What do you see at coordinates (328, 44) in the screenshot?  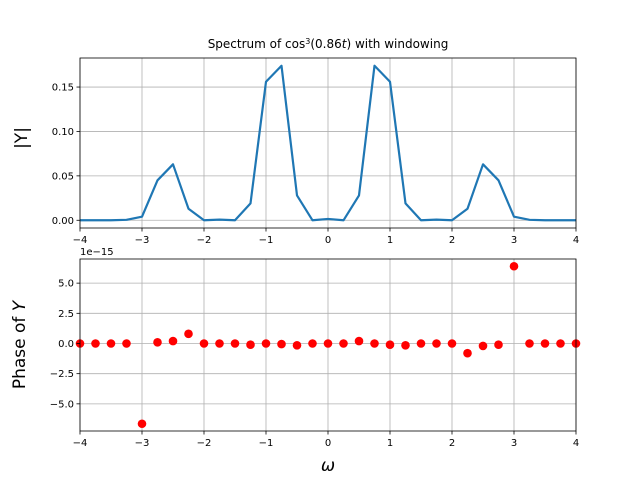 I see `top-chart-title: Spectrum of cos3(0.86t) with windowing` at bounding box center [328, 44].